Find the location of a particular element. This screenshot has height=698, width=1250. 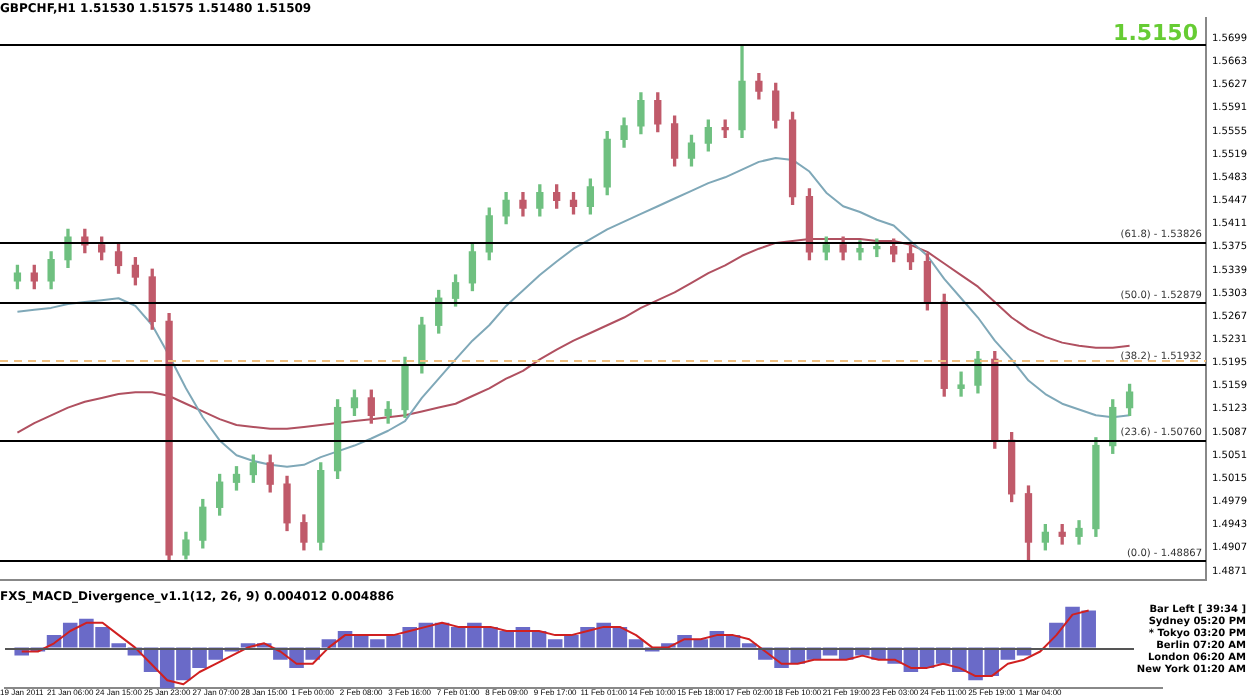

annotation: 1.5150 is located at coordinates (1155, 33).